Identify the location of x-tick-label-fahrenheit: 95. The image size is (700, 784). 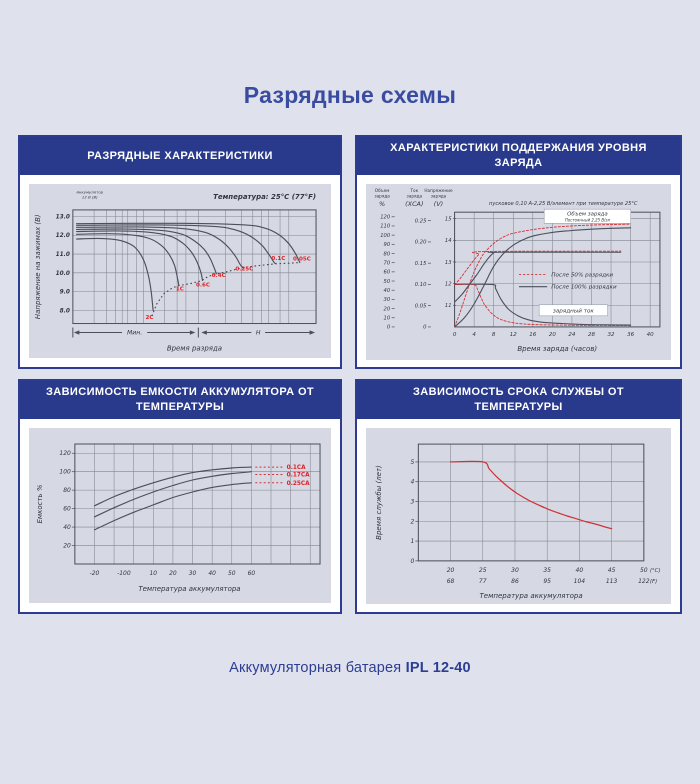
(547, 581).